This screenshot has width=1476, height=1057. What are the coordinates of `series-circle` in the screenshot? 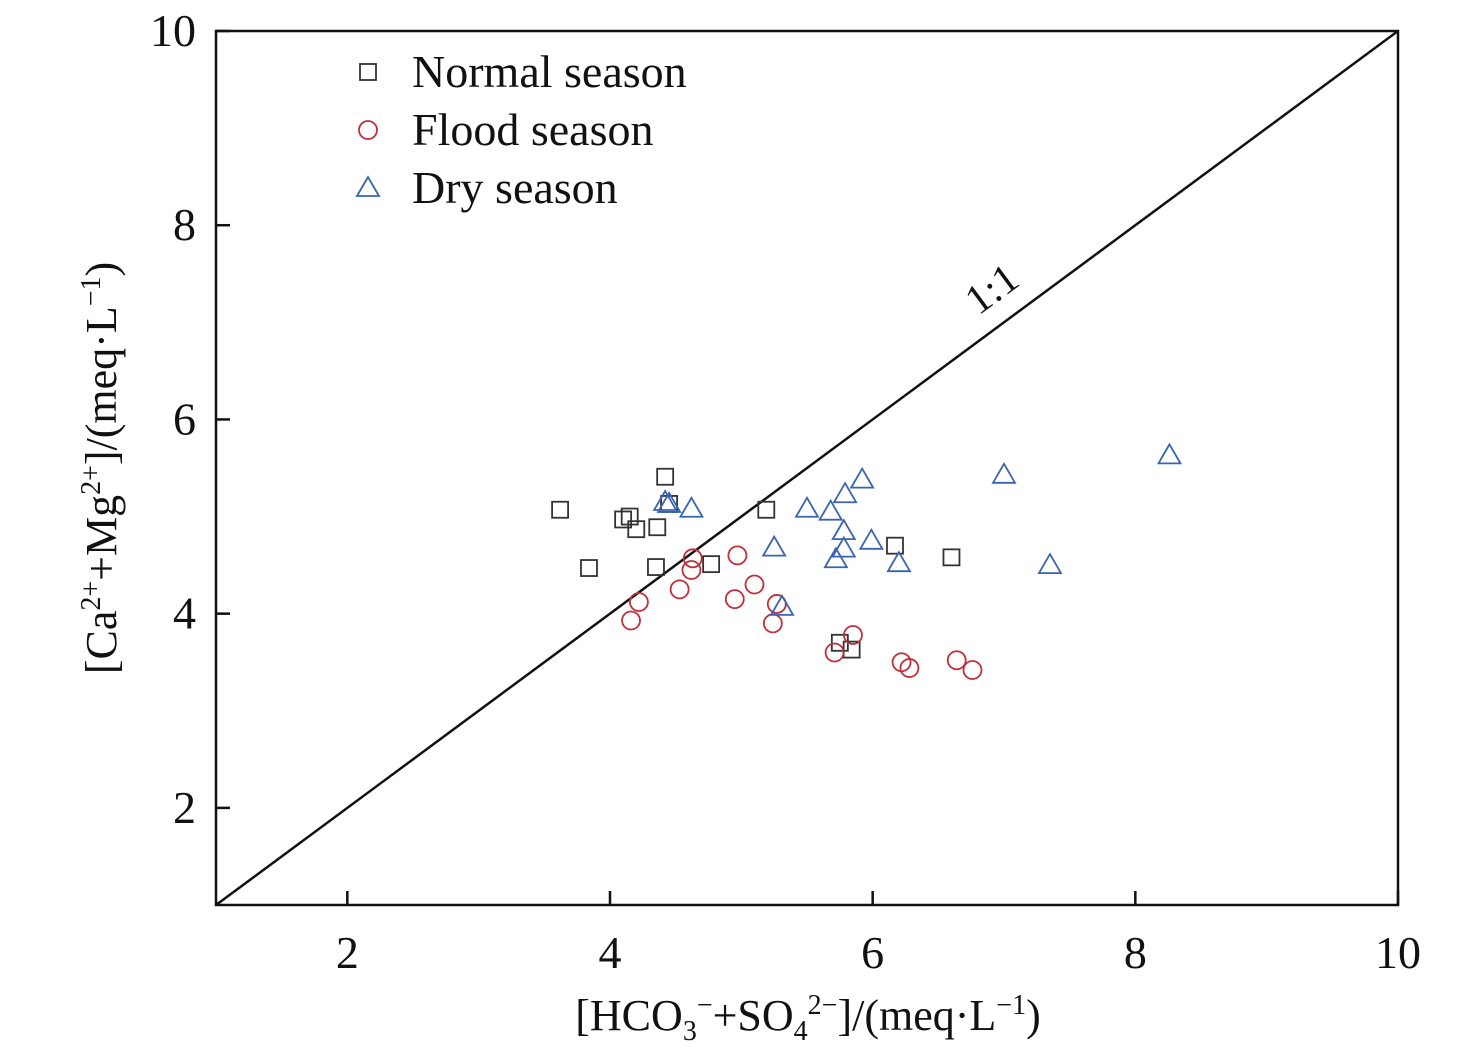 It's located at (802, 612).